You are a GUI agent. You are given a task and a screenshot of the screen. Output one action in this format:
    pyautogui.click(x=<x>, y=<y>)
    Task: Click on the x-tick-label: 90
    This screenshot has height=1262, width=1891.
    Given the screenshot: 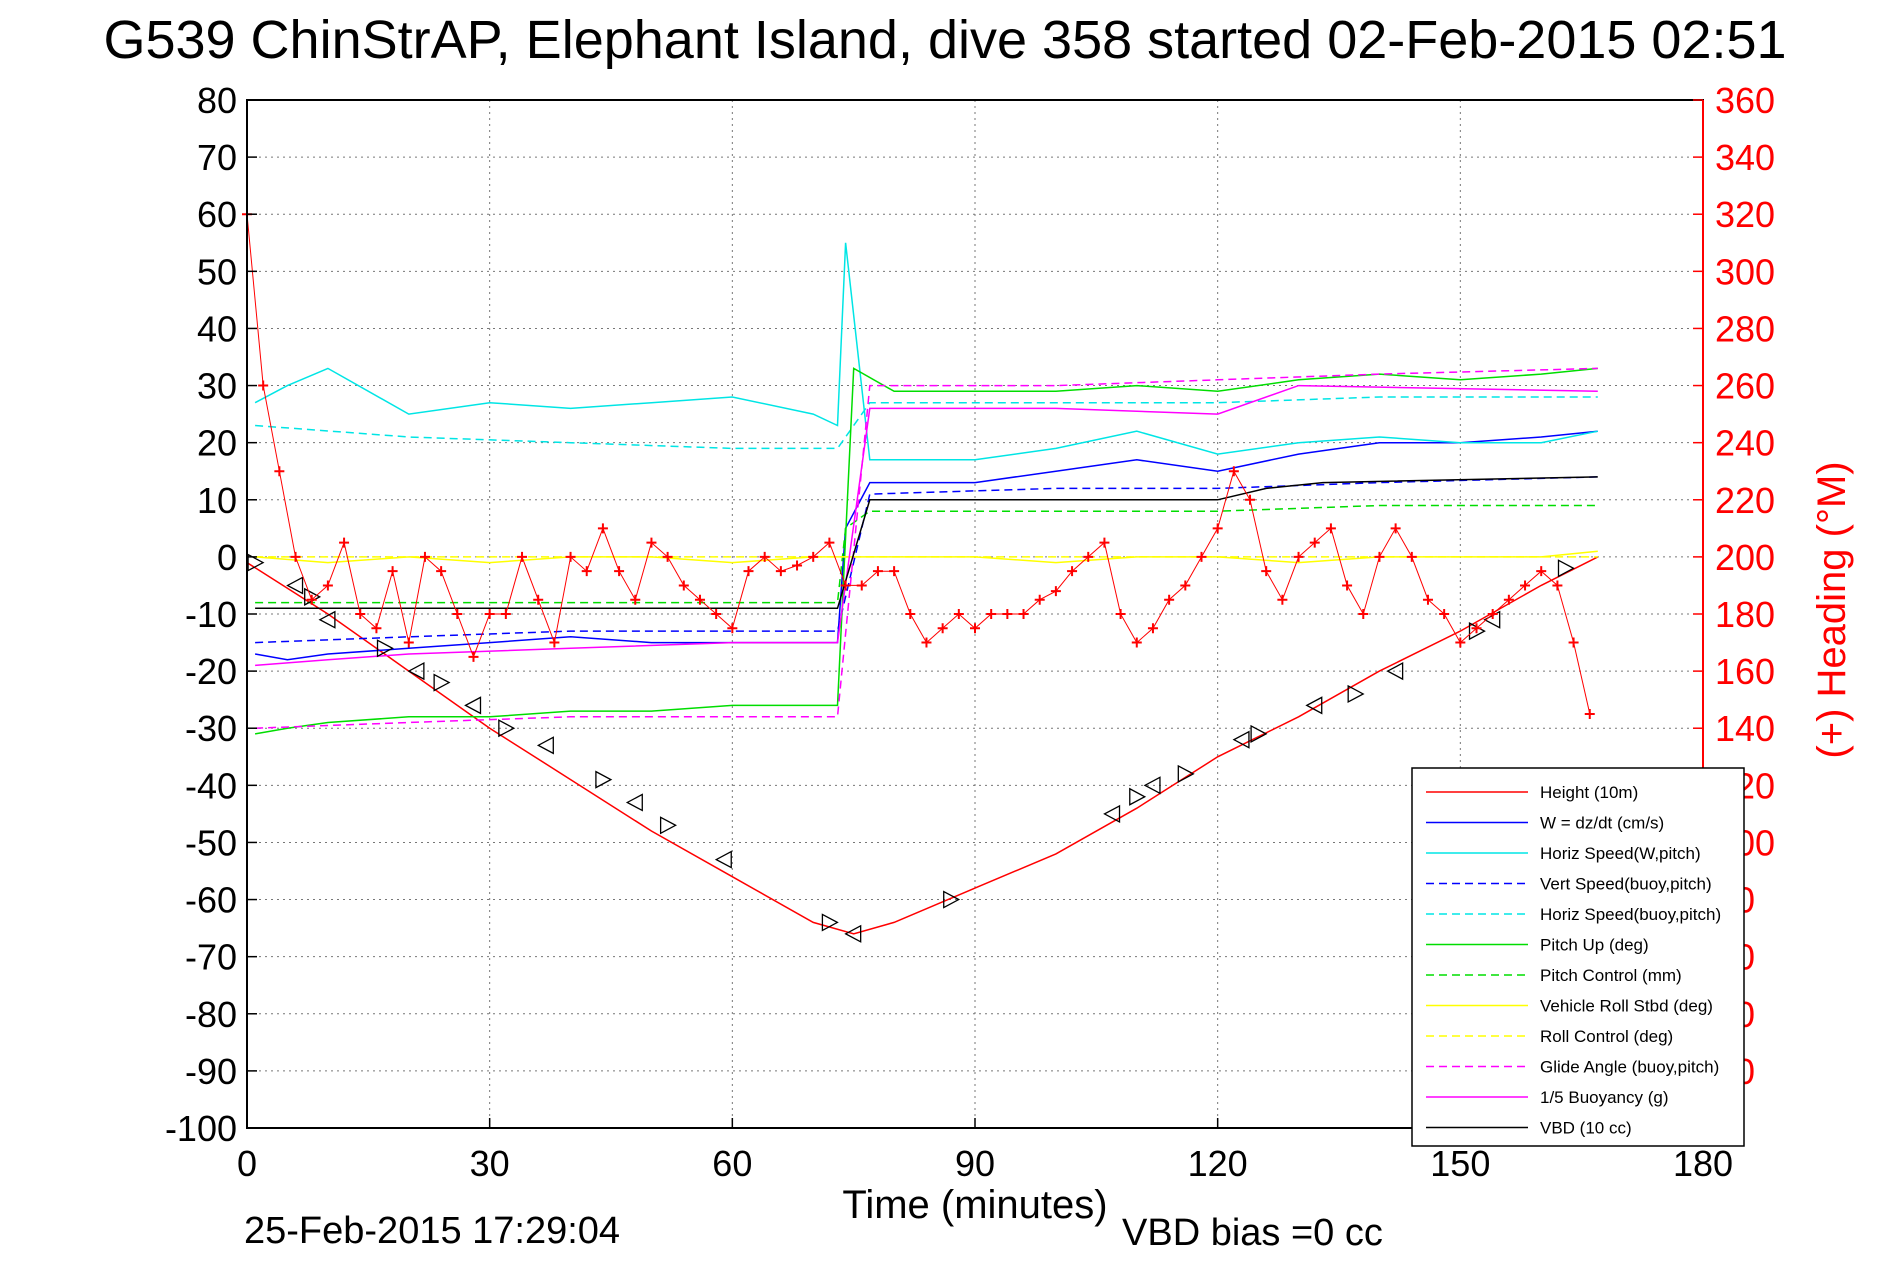 What is the action you would take?
    pyautogui.click(x=975, y=1163)
    